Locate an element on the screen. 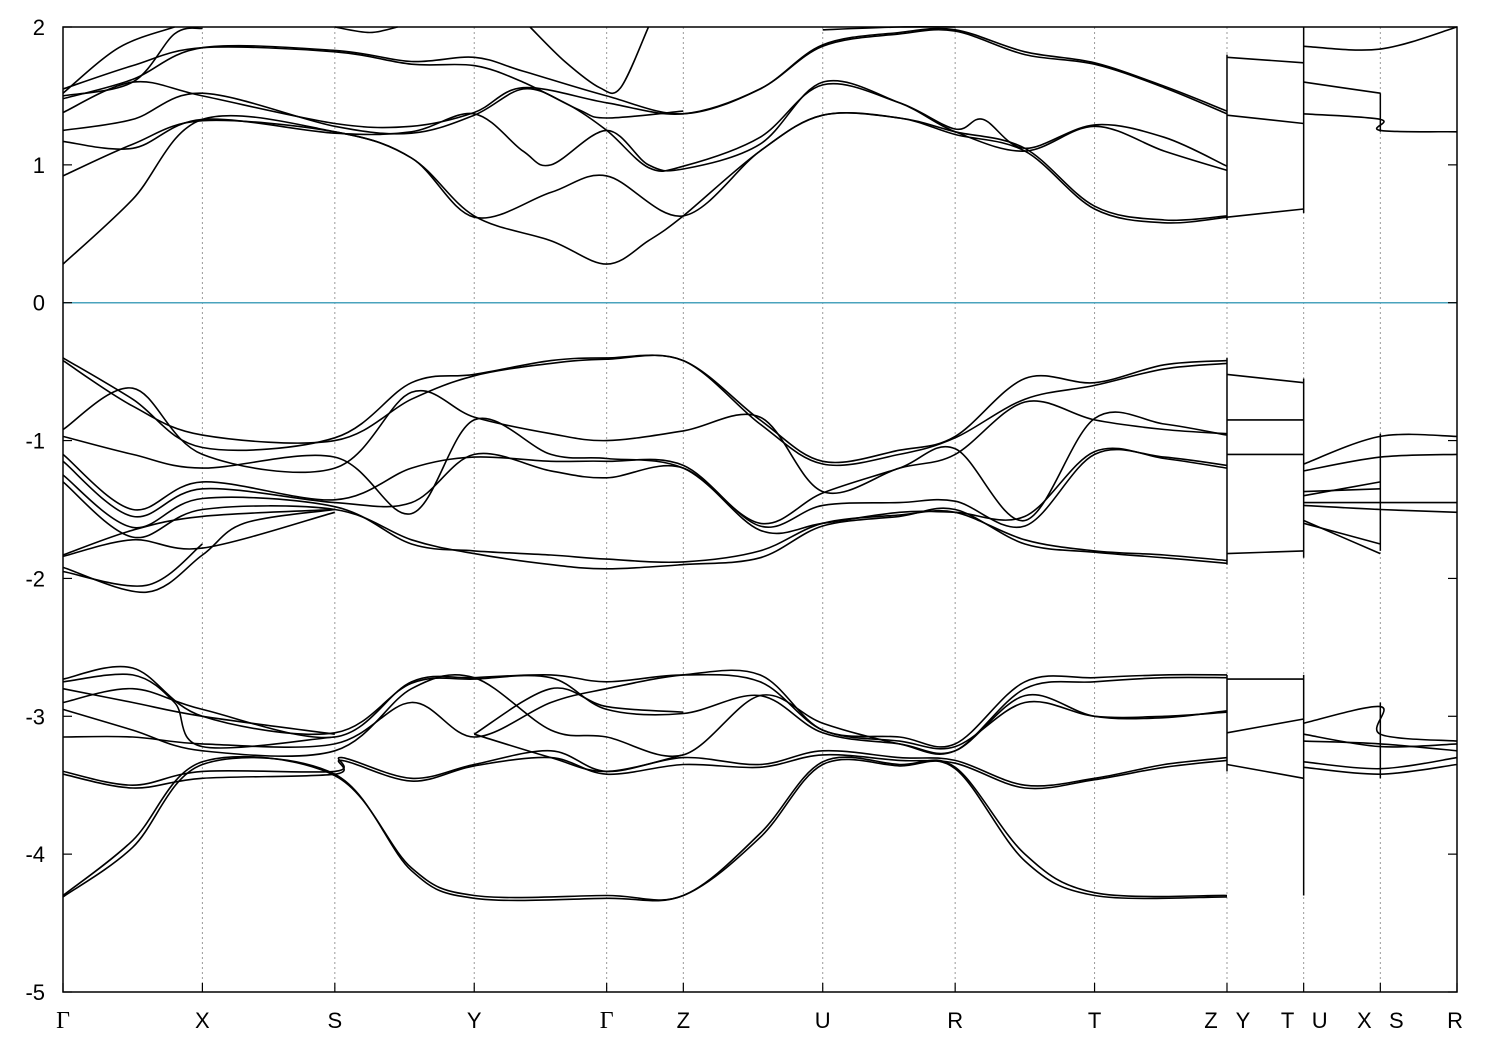 Image resolution: width=1500 pixels, height=1050 pixels. y-tick-label: -4 is located at coordinates (35, 854).